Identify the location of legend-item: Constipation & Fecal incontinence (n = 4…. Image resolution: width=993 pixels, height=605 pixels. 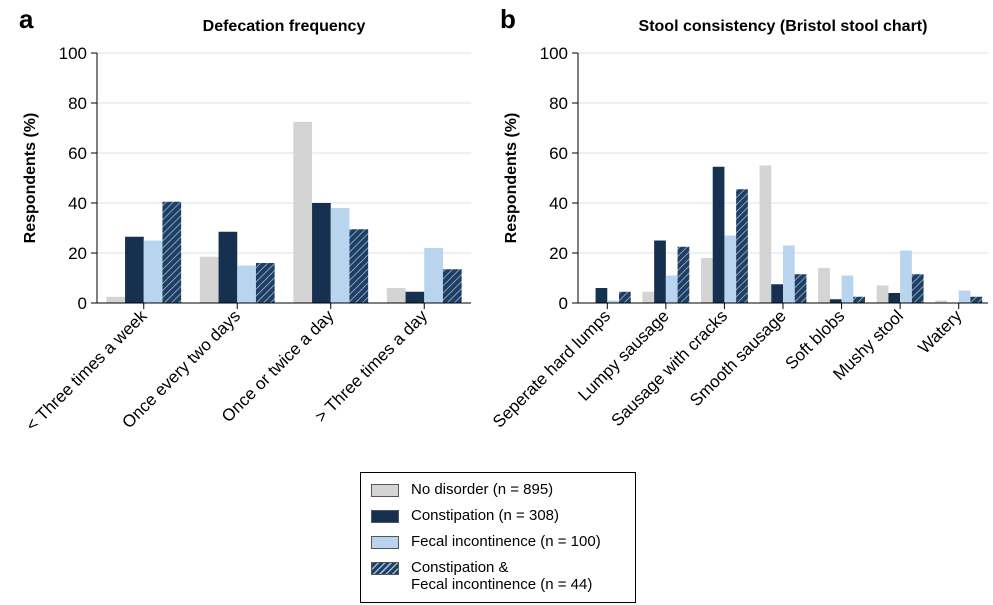
(498, 576).